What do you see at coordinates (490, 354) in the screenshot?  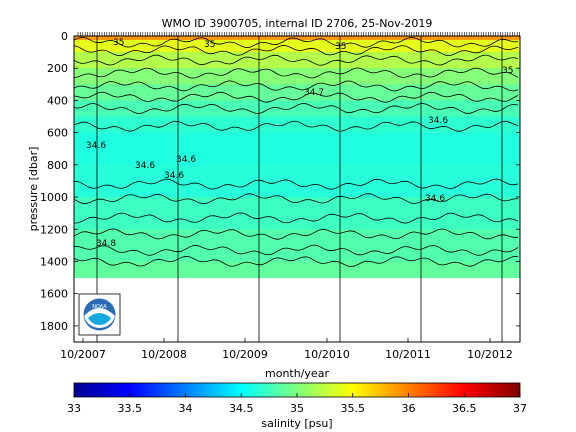 I see `x-tick-label: 10/2012` at bounding box center [490, 354].